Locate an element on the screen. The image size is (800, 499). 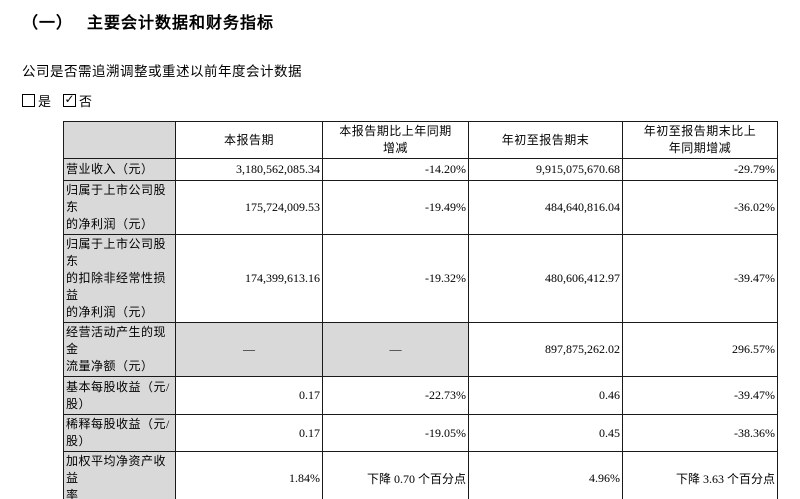
restatement-options: 是 ✓ 否 is located at coordinates (400, 95).